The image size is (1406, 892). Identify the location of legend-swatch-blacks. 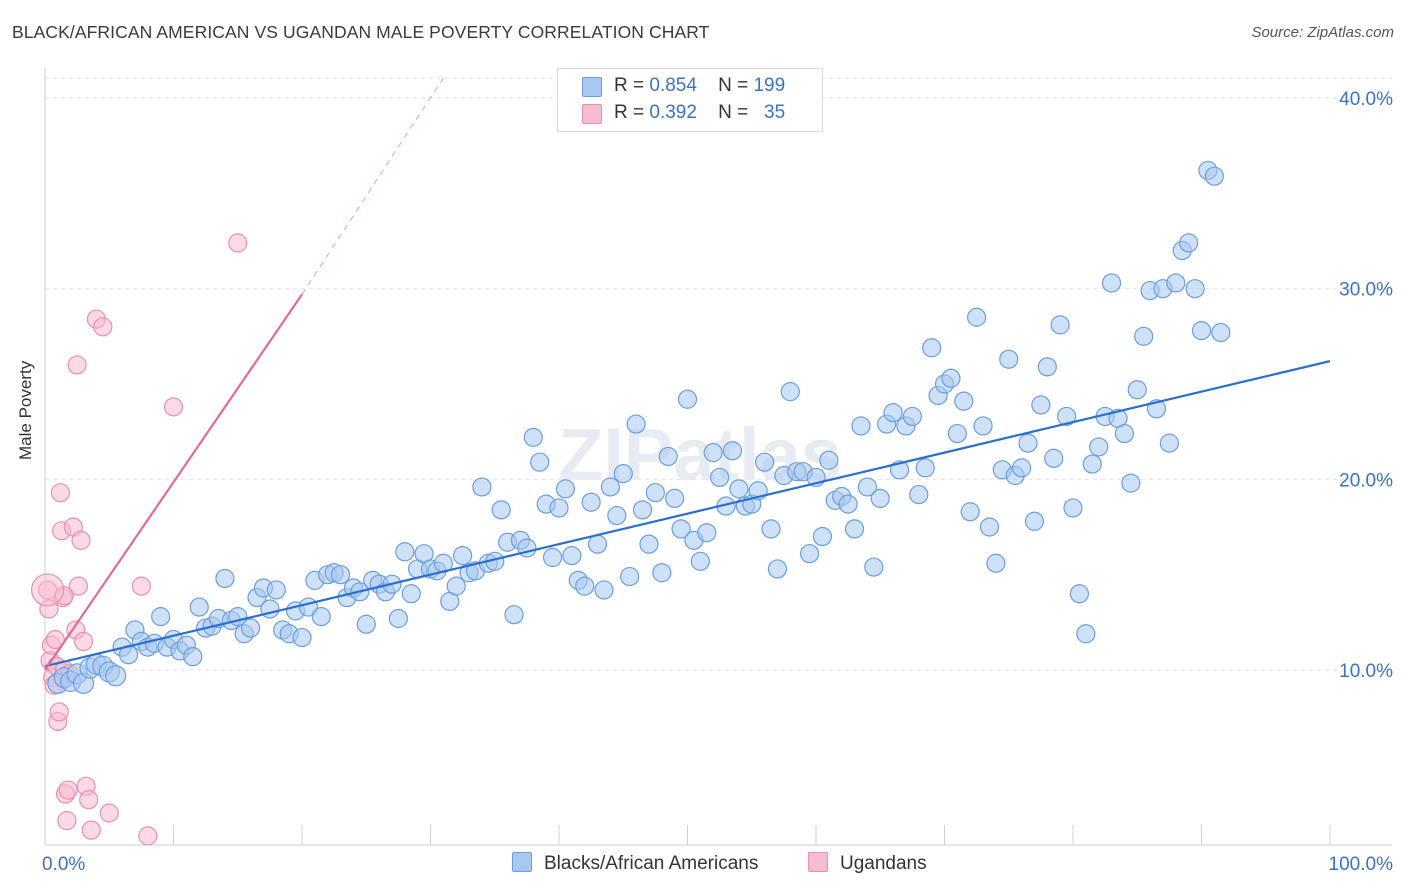
(592, 87).